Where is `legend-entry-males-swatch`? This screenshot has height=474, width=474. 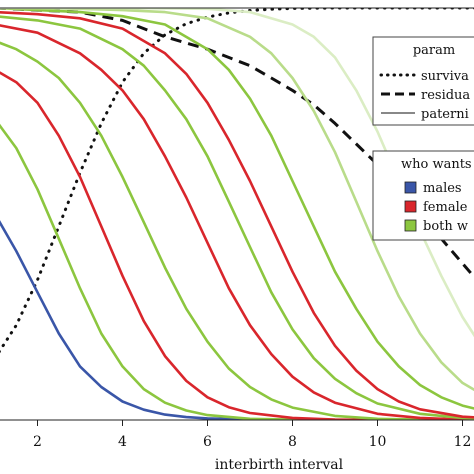
legend-entry-males-swatch is located at coordinates (410, 187).